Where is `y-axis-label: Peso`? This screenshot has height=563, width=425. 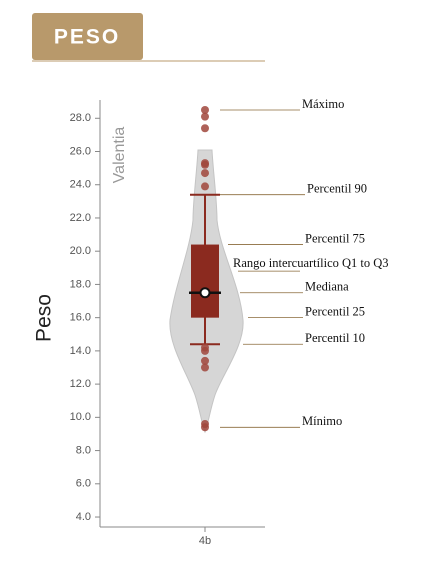
y-axis-label: Peso is located at coordinates (44, 318).